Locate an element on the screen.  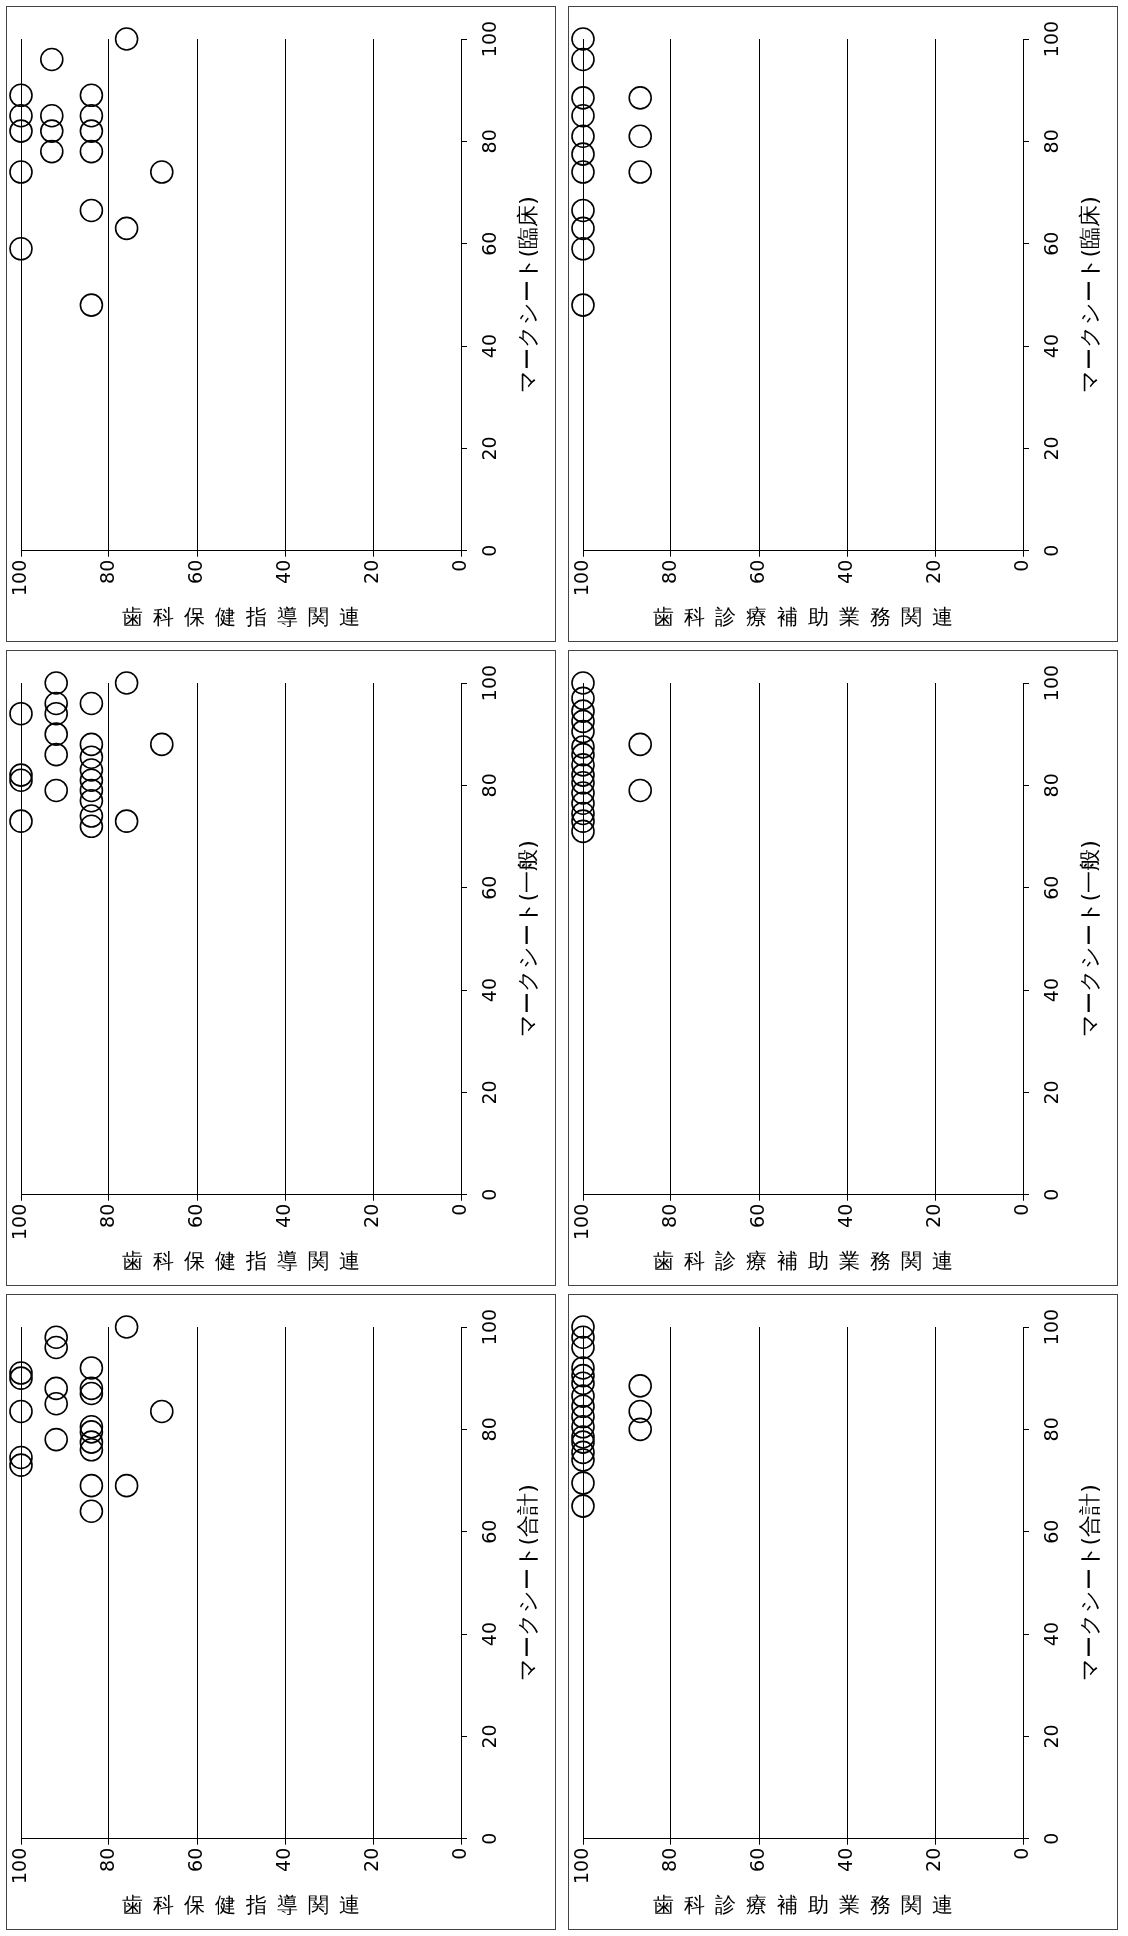
y-tick-label: 0 is located at coordinates (1050, 1838).